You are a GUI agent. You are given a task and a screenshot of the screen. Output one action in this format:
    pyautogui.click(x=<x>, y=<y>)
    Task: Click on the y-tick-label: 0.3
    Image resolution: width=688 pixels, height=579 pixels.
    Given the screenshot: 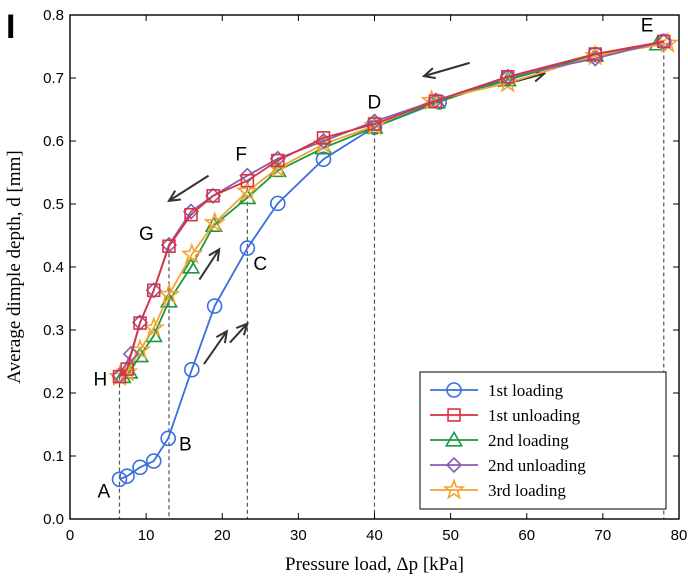 What is the action you would take?
    pyautogui.click(x=53, y=330)
    